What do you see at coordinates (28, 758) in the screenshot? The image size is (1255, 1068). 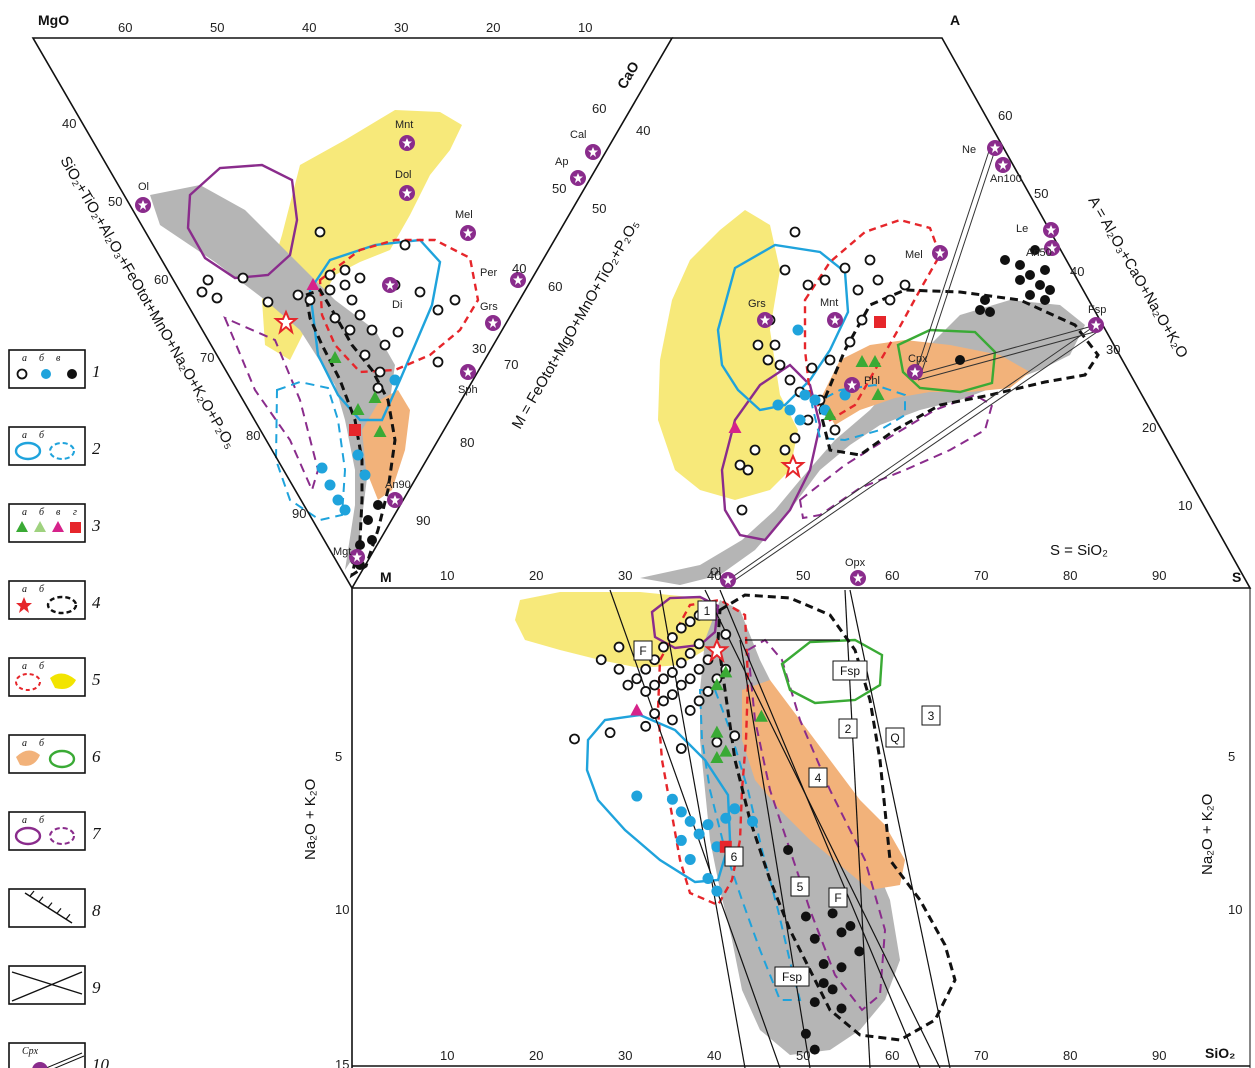 I see `legend-orange-field` at bounding box center [28, 758].